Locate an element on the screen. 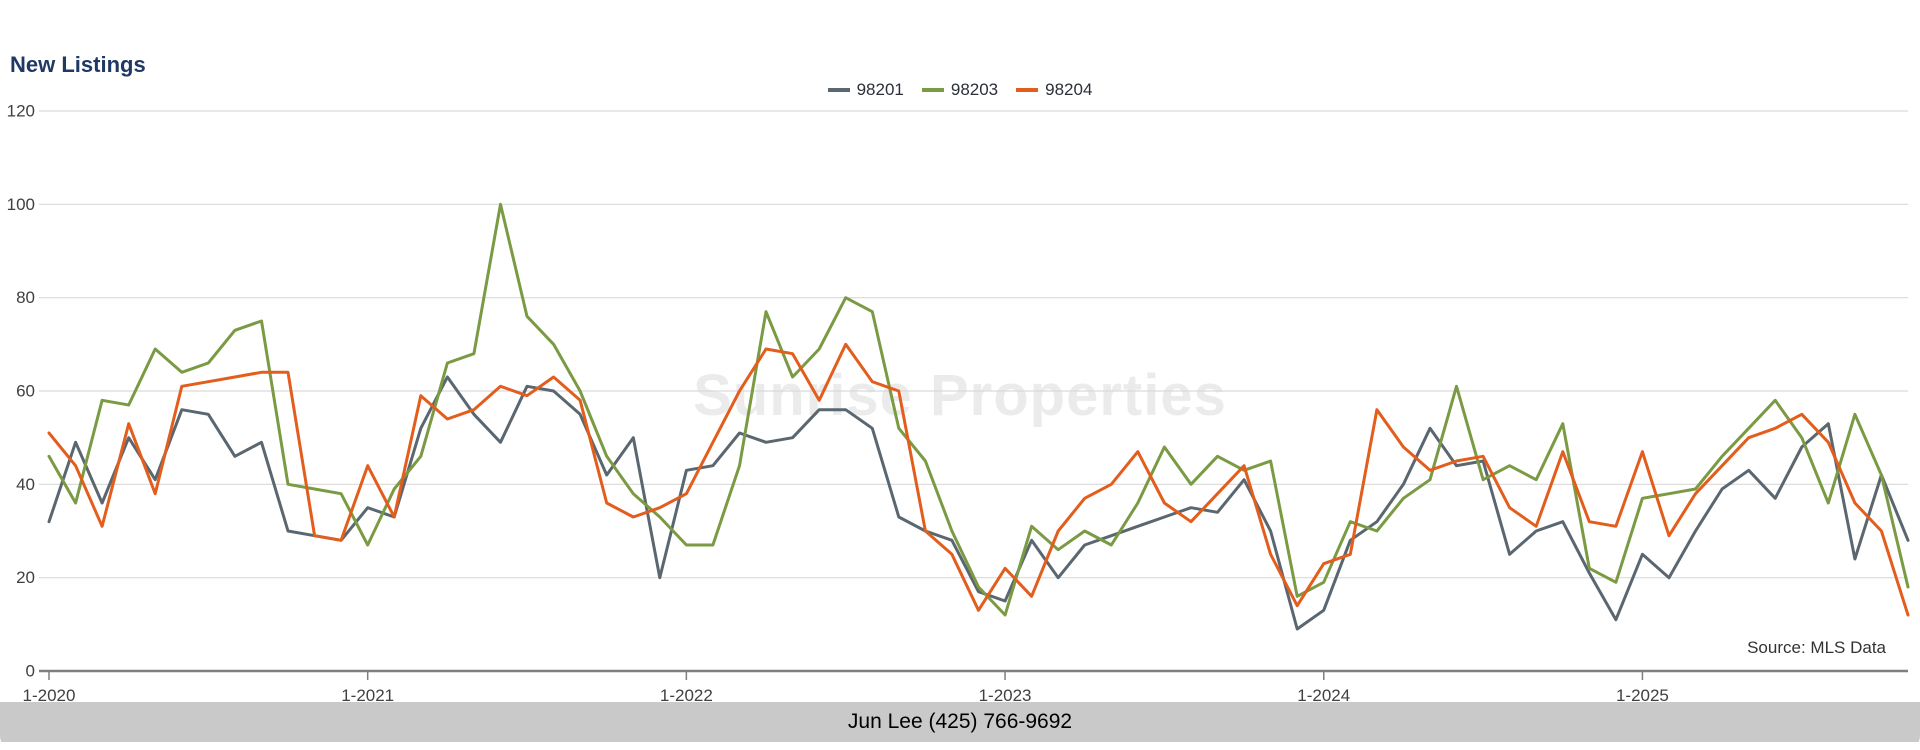  footer-contact-text: Jun Lee (425) 766-9692 is located at coordinates (960, 721).